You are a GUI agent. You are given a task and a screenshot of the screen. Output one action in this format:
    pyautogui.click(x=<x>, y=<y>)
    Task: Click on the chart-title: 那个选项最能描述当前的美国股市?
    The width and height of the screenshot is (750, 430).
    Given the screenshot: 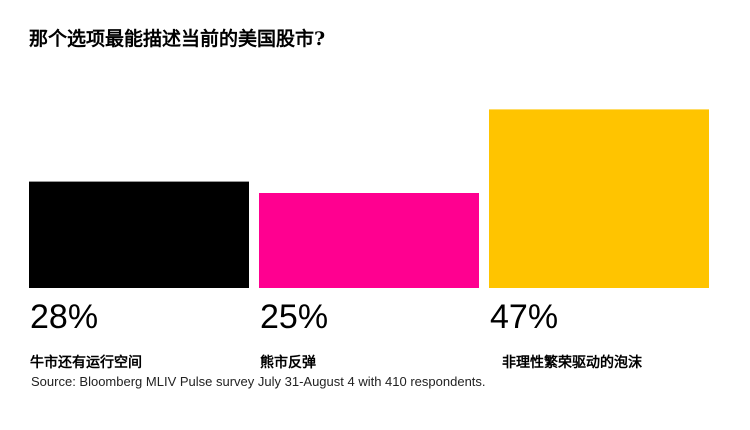 What is the action you would take?
    pyautogui.click(x=177, y=39)
    